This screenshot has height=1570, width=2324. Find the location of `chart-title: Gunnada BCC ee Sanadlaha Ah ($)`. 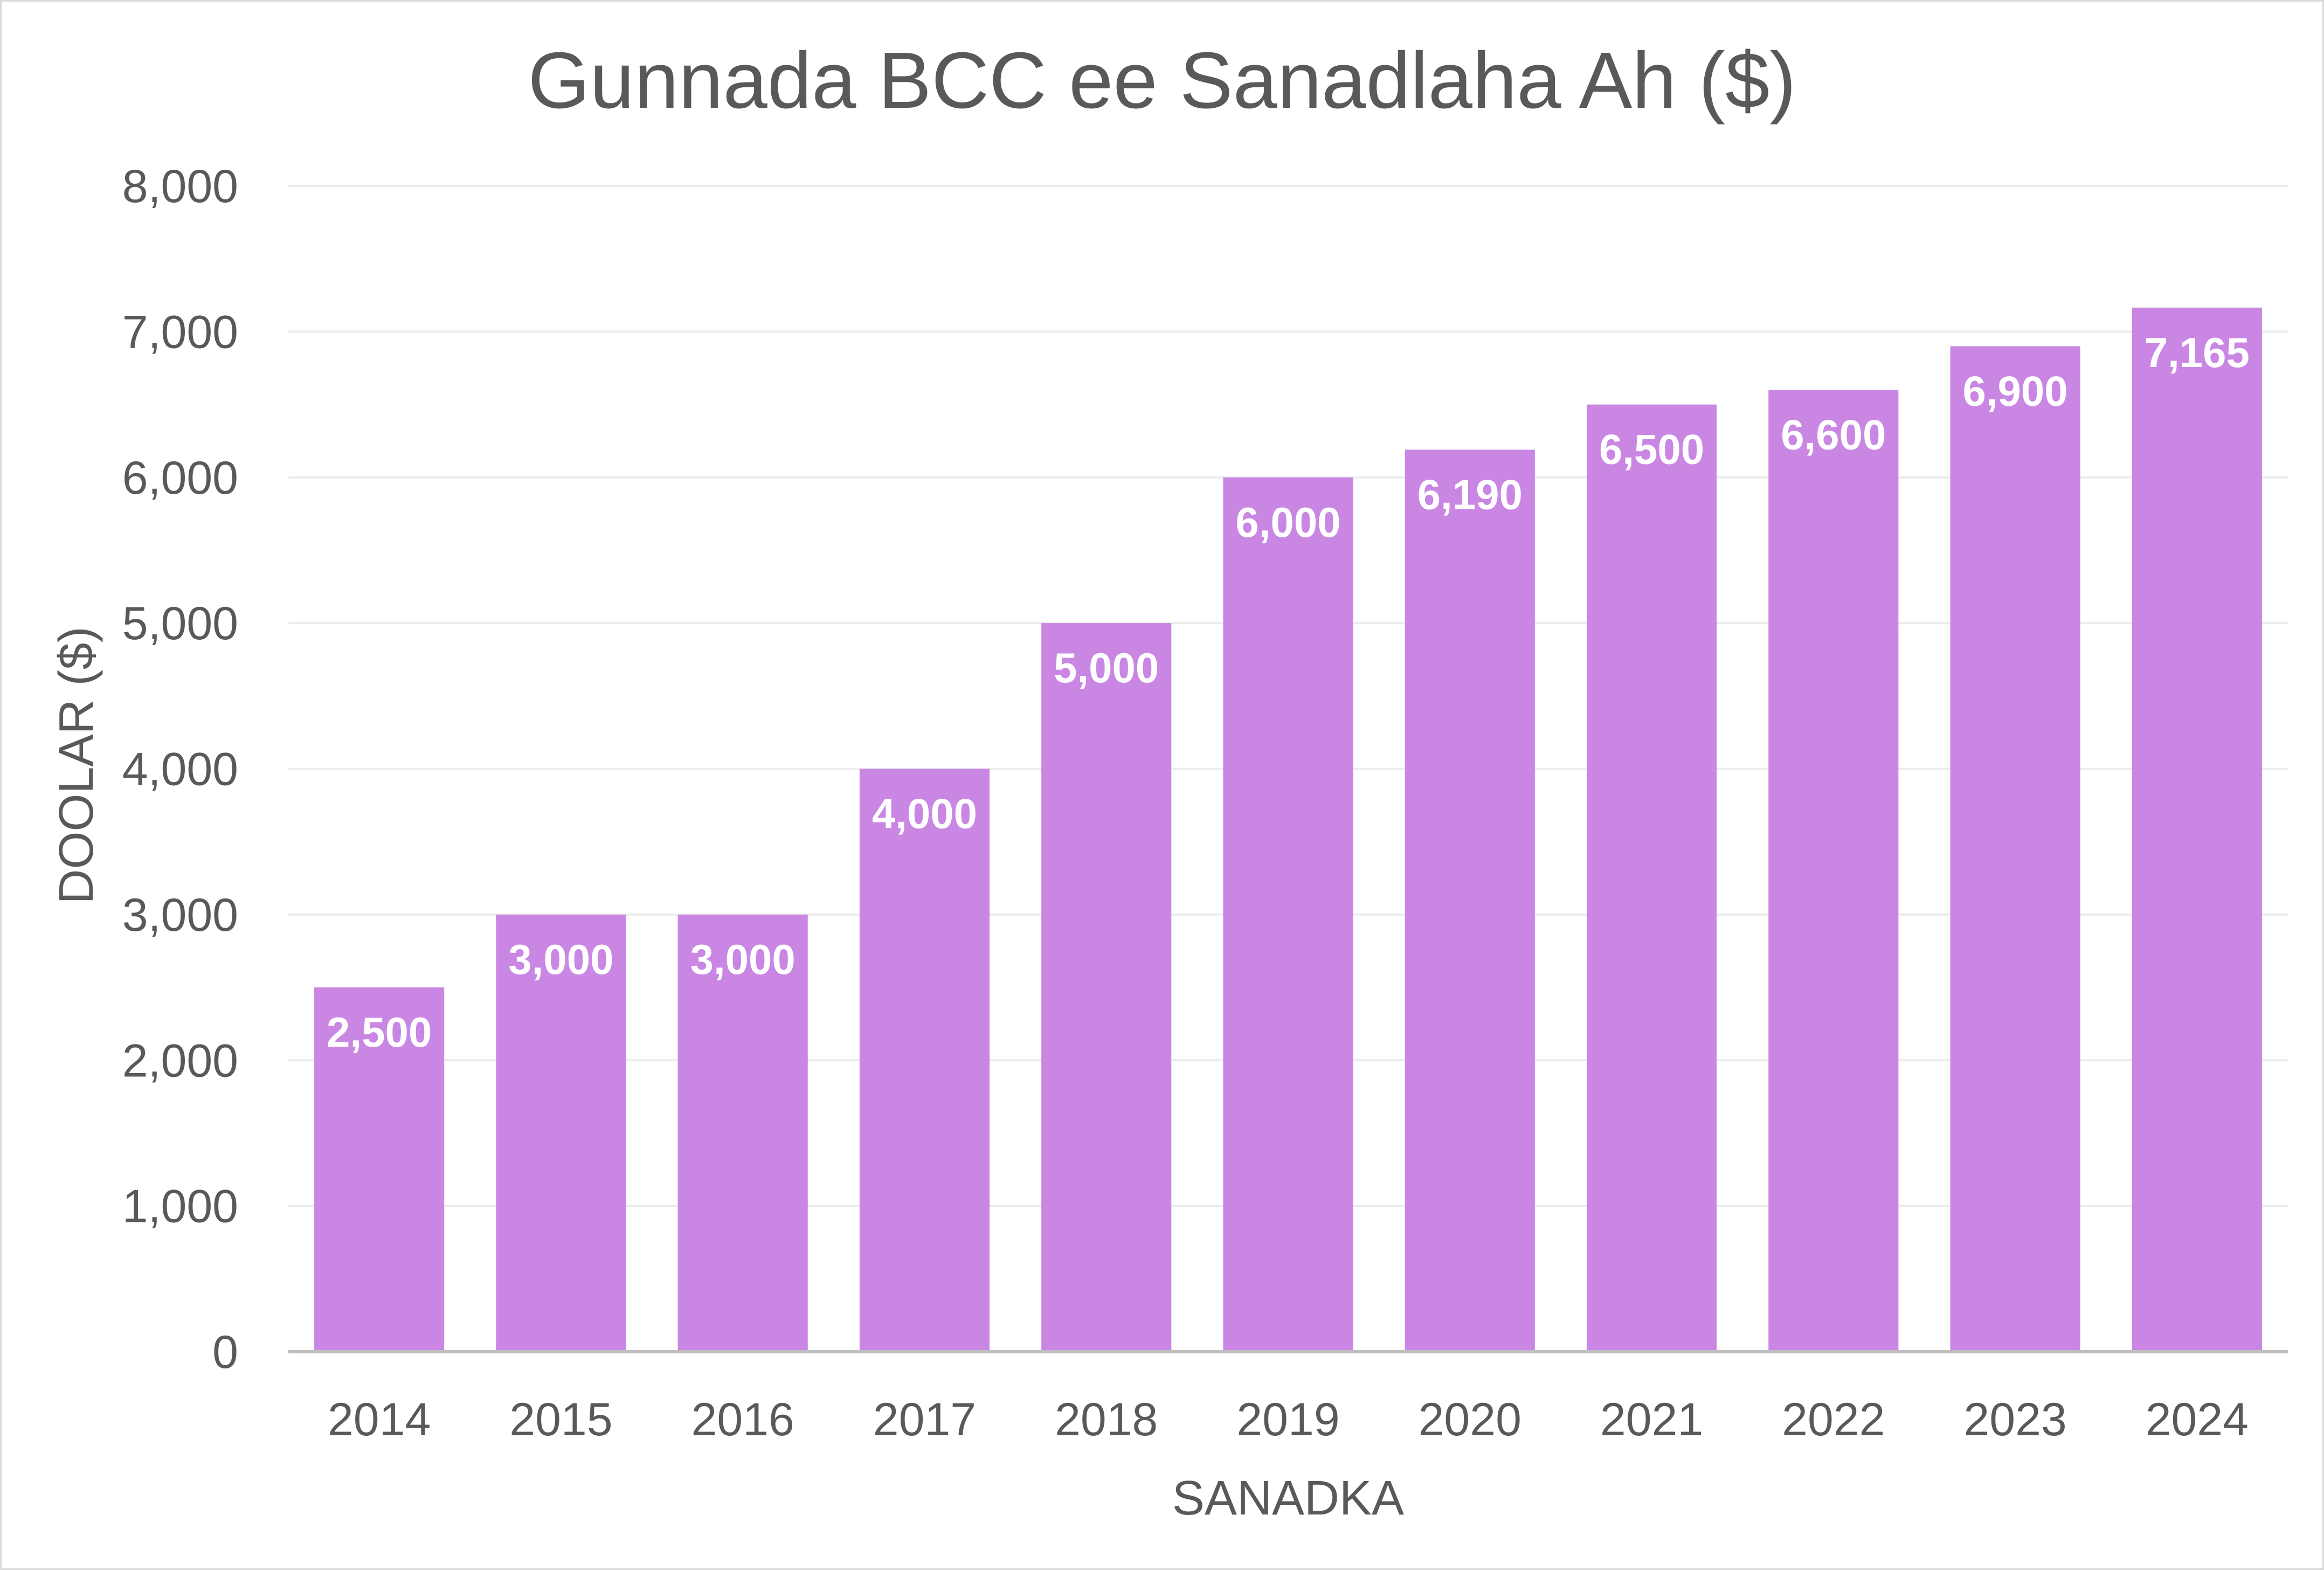

chart-title: Gunnada BCC ee Sanadlaha Ah ($) is located at coordinates (1162, 80).